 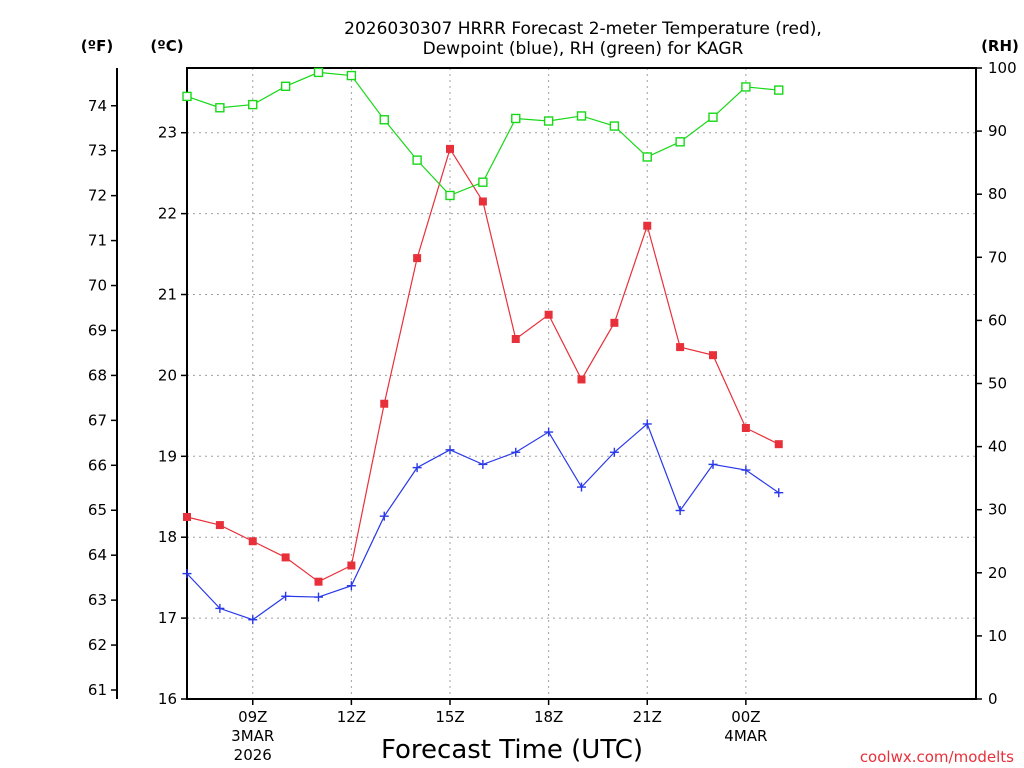 I want to click on x-tick-label: 09Z, so click(x=252, y=717).